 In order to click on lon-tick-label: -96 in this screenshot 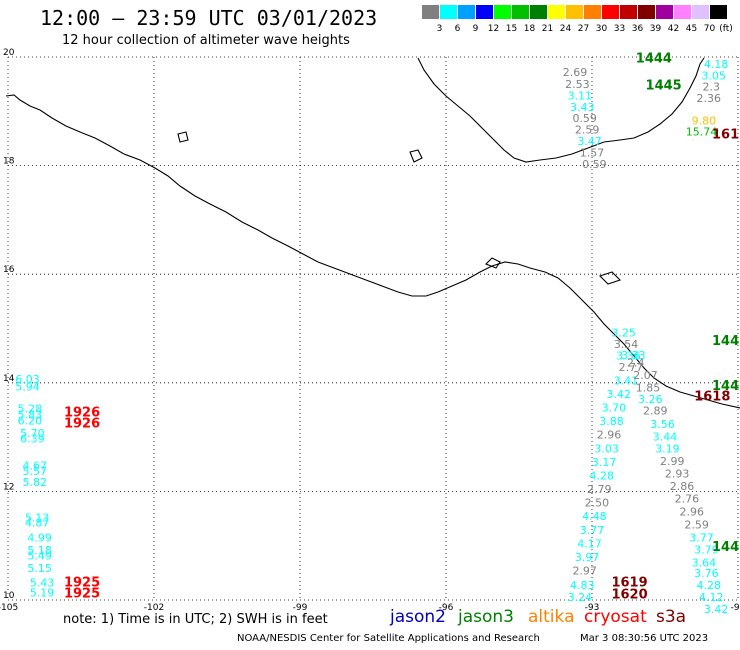, I will do `click(446, 608)`.